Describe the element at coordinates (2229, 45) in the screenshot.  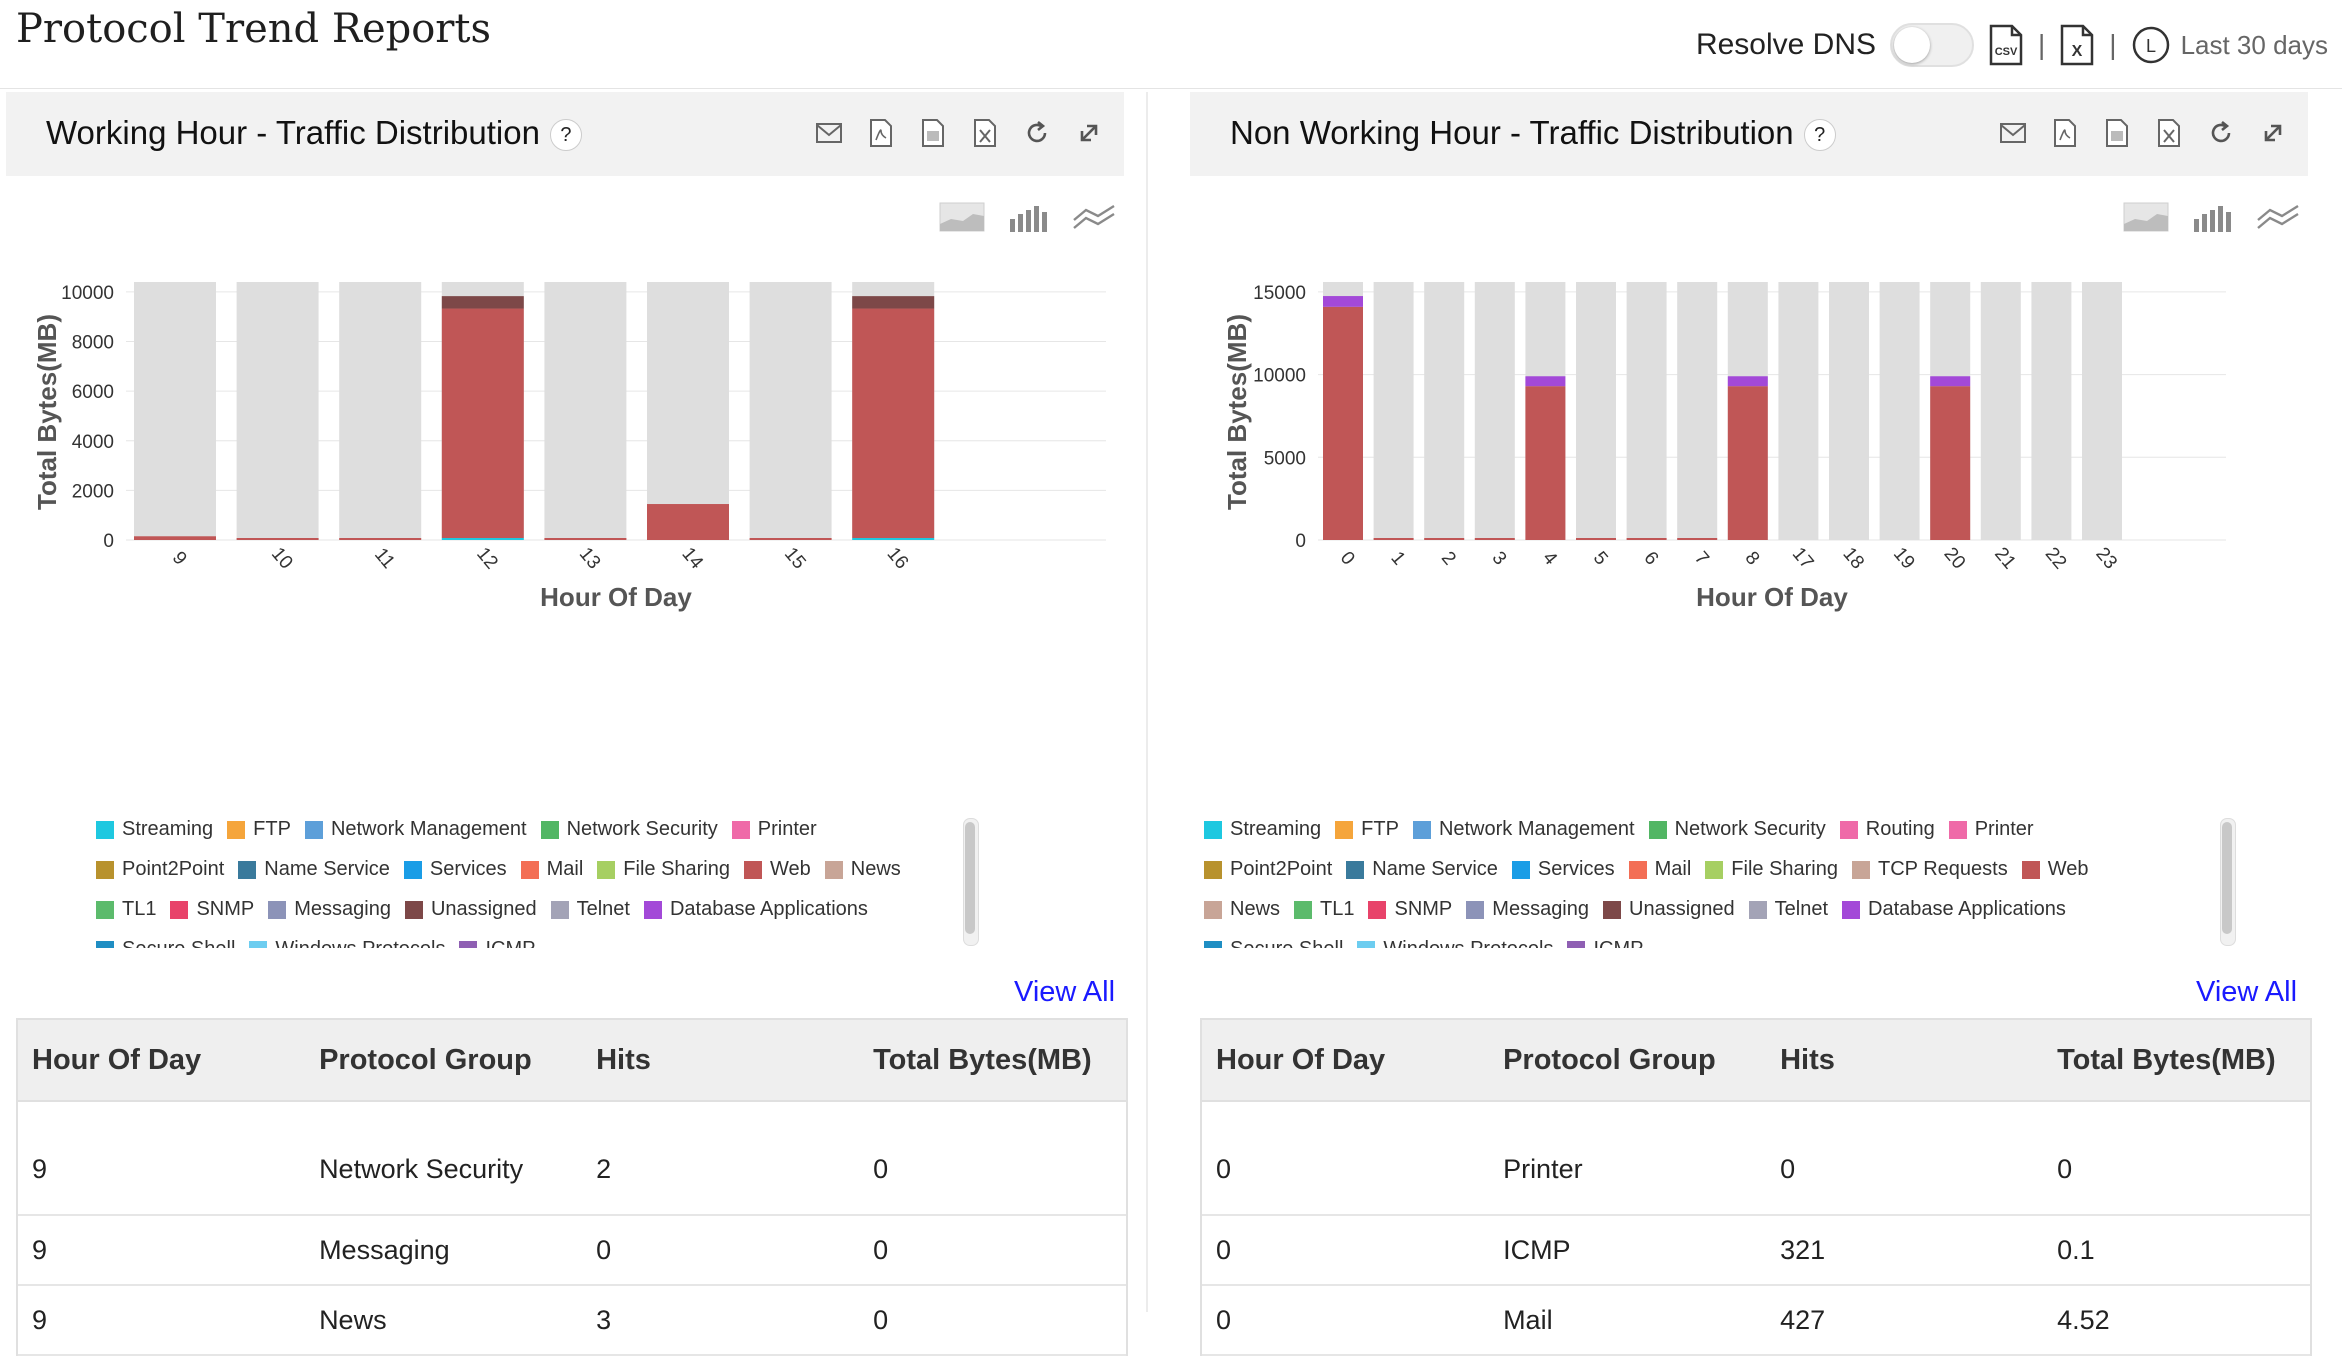
I see `period-selector: L Last 30 days` at that location.